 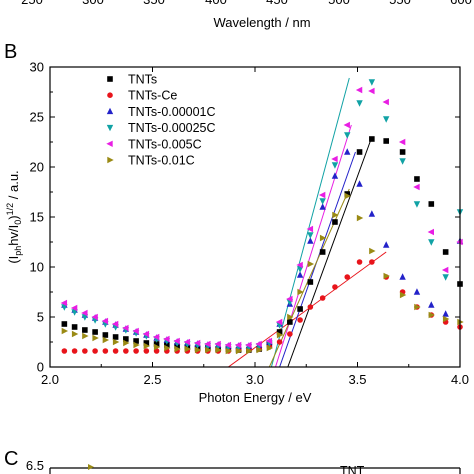 I want to click on x-tick-label: 2.5, so click(x=152, y=379).